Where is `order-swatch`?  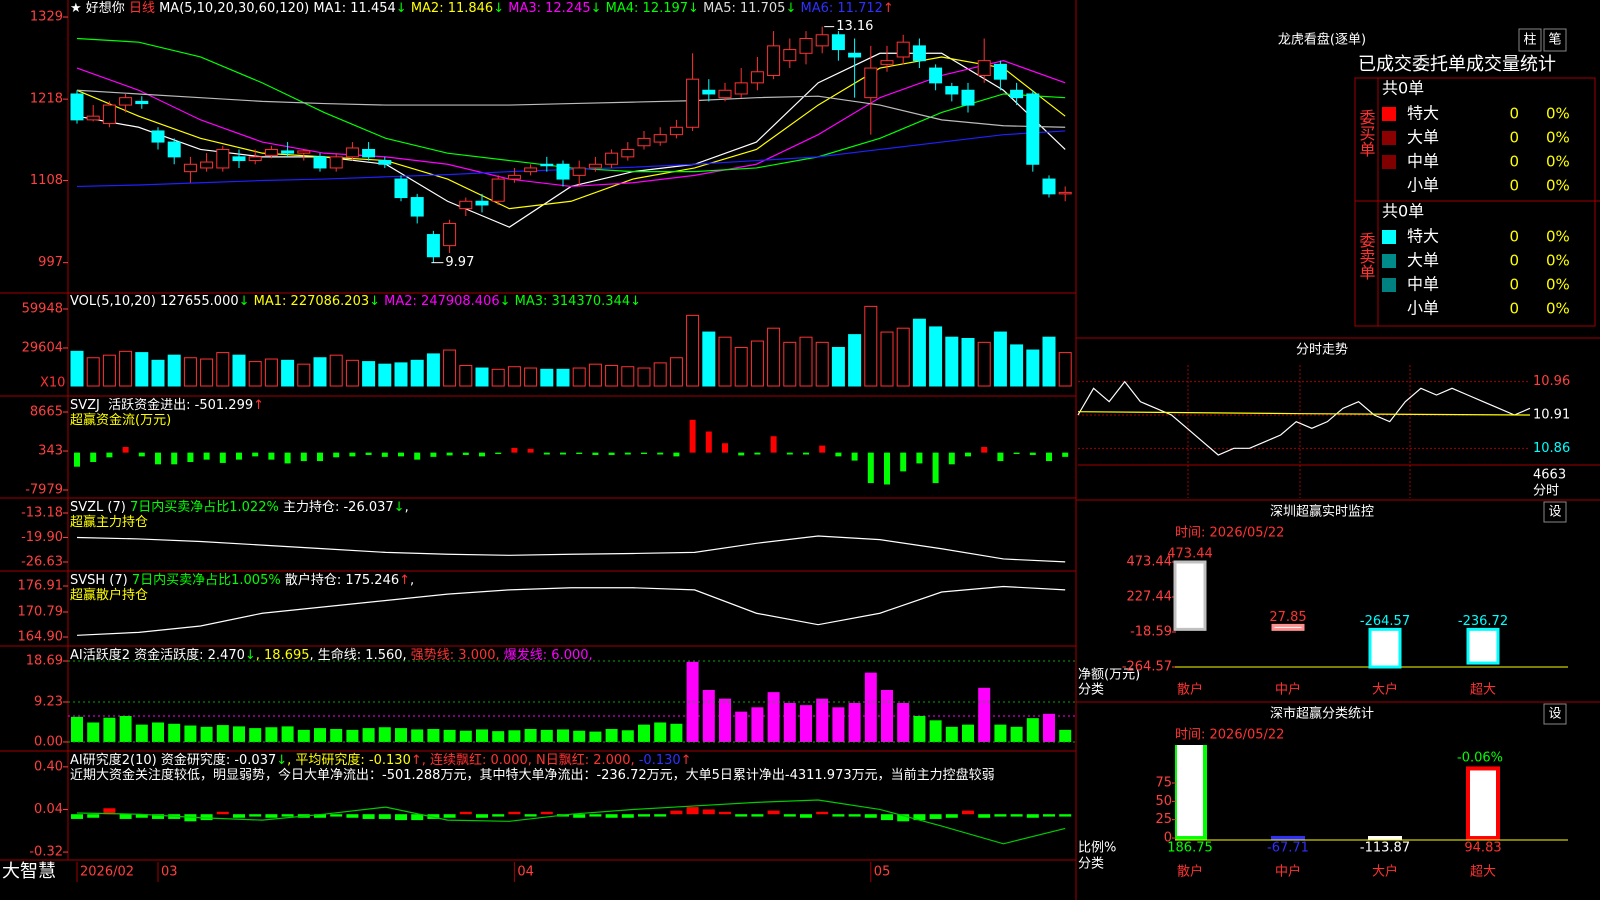 order-swatch is located at coordinates (1389, 114).